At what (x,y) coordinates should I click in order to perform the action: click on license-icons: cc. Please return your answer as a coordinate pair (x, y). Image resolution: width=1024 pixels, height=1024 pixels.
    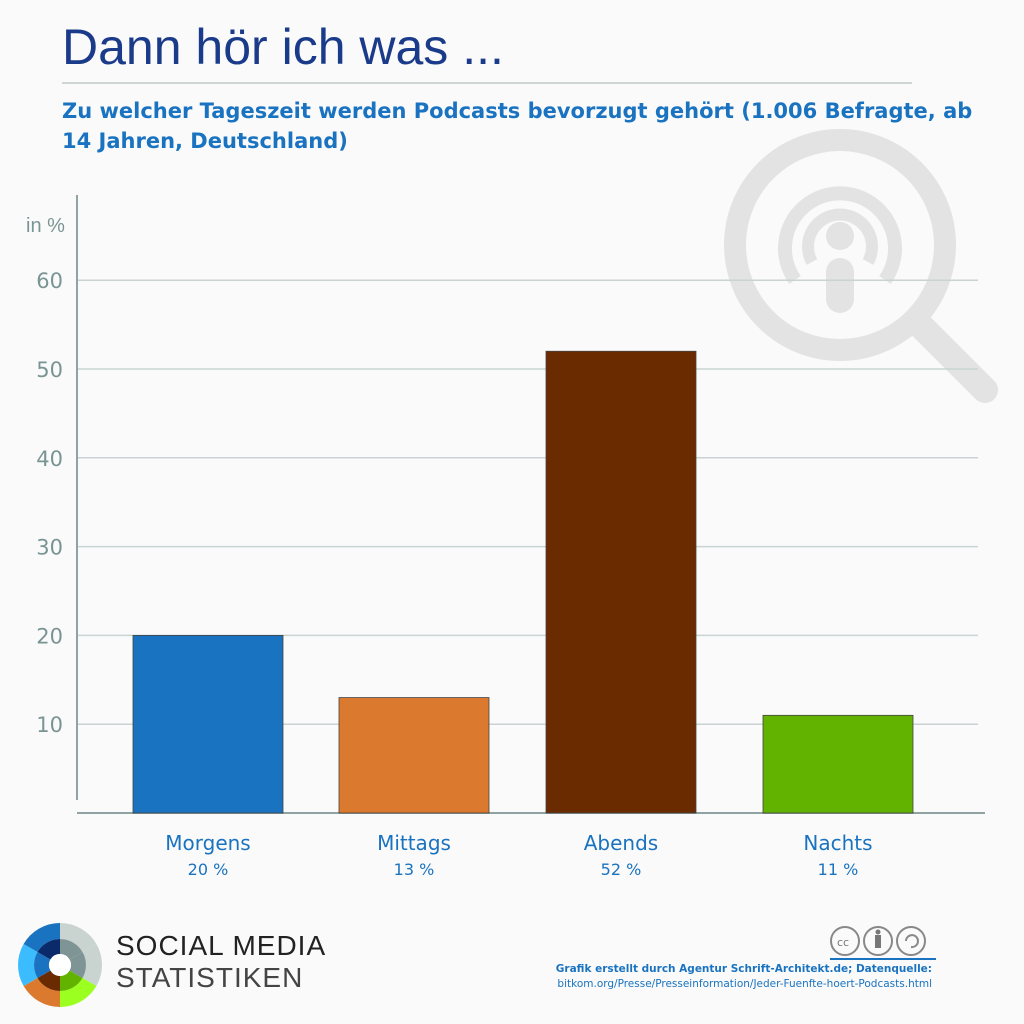
    Looking at the image, I should click on (883, 943).